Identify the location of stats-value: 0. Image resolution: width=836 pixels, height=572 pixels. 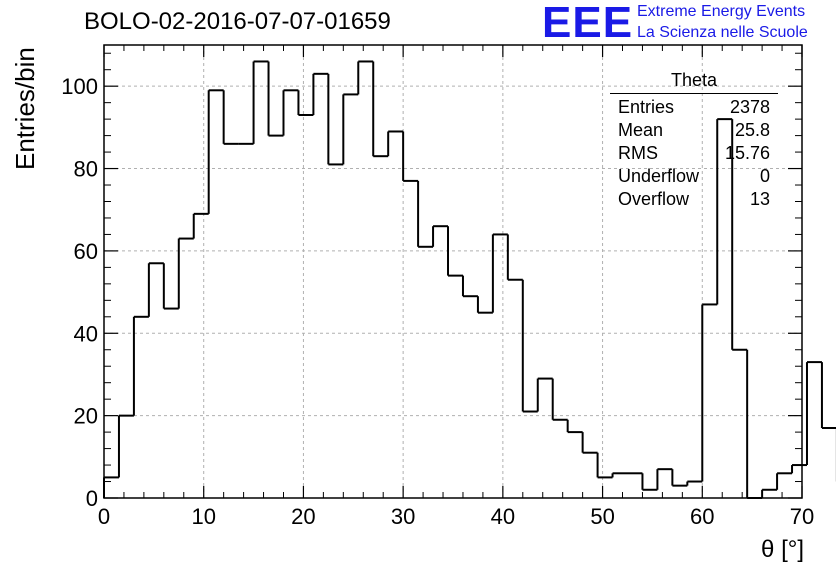
(764, 176).